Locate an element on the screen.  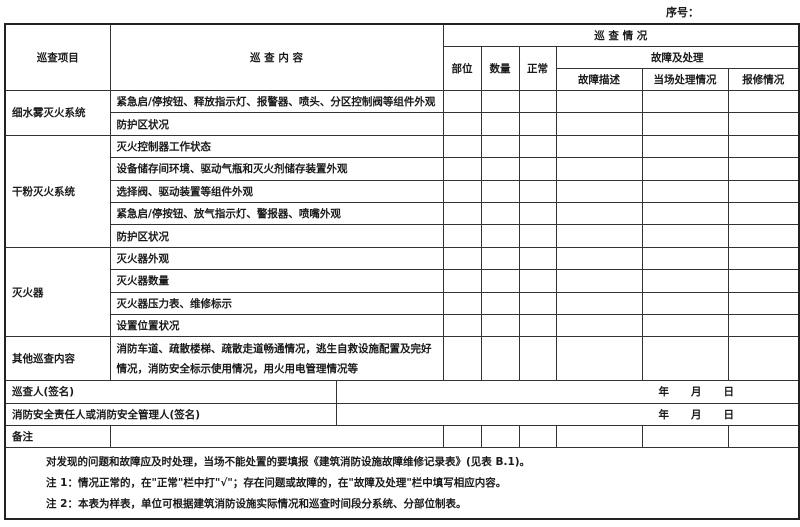
inspection-item: 干粉灭火系统 is located at coordinates (57, 191).